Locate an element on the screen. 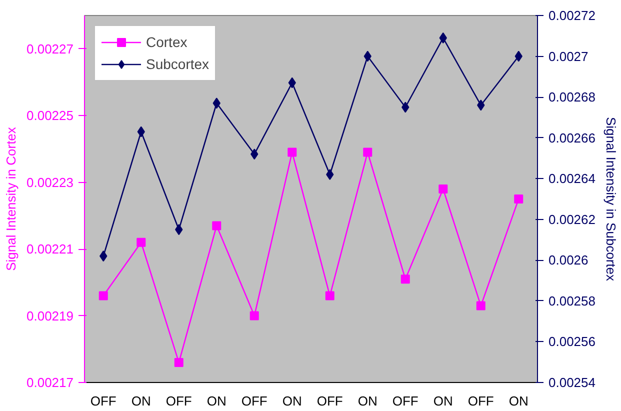 The width and height of the screenshot is (621, 411). legend-label: Cortex is located at coordinates (167, 42).